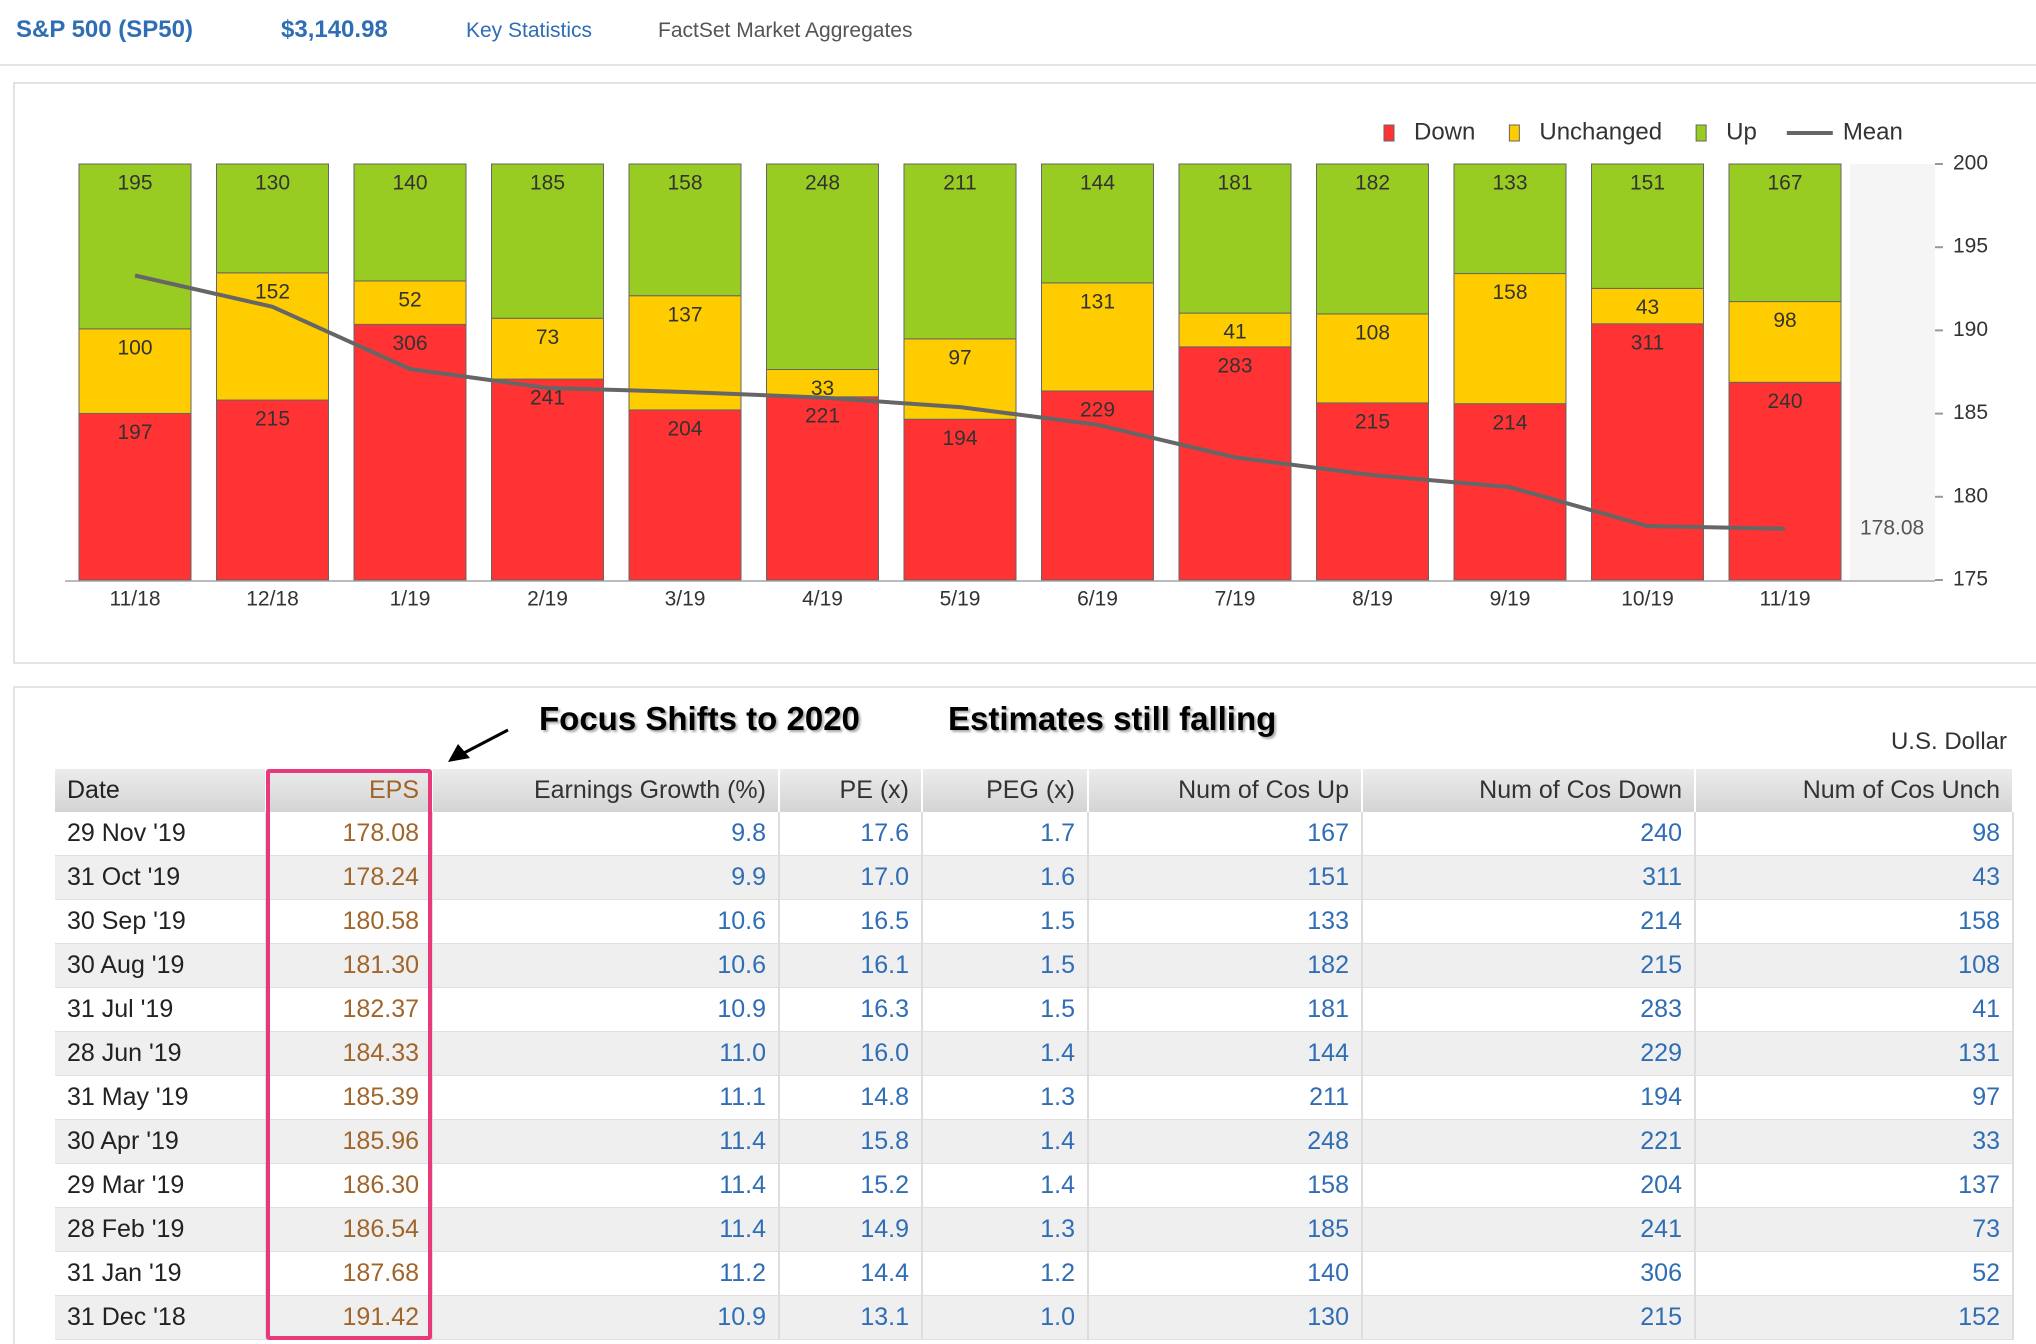 This screenshot has width=2036, height=1344. What do you see at coordinates (1784, 320) in the screenshot?
I see `bar-label: 98` at bounding box center [1784, 320].